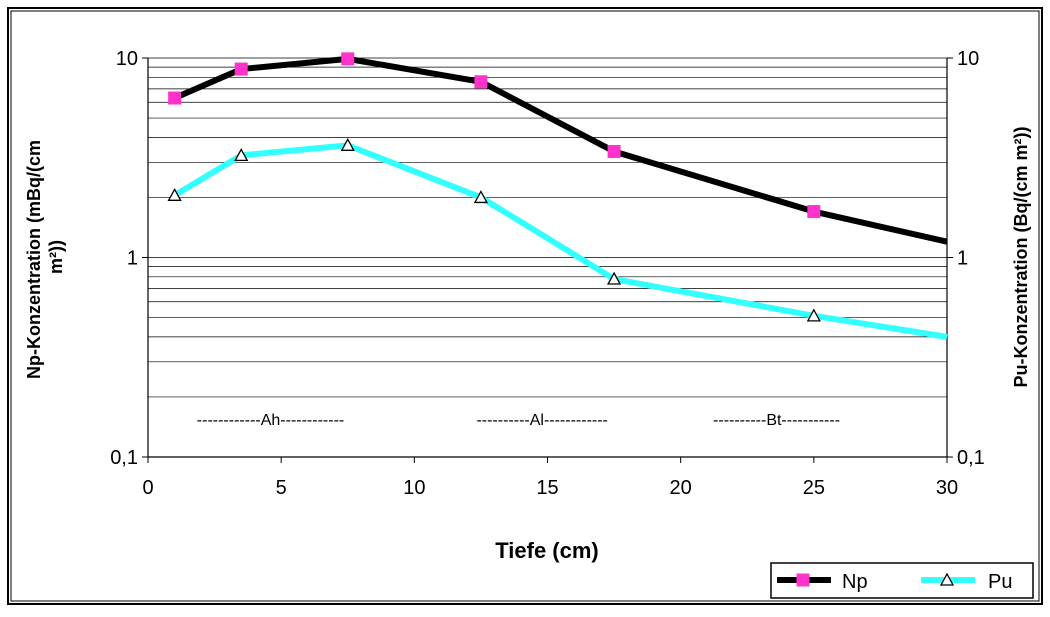  I want to click on y-axis-title-line1: Np-Konzentration (mBq/(cm, so click(34, 259).